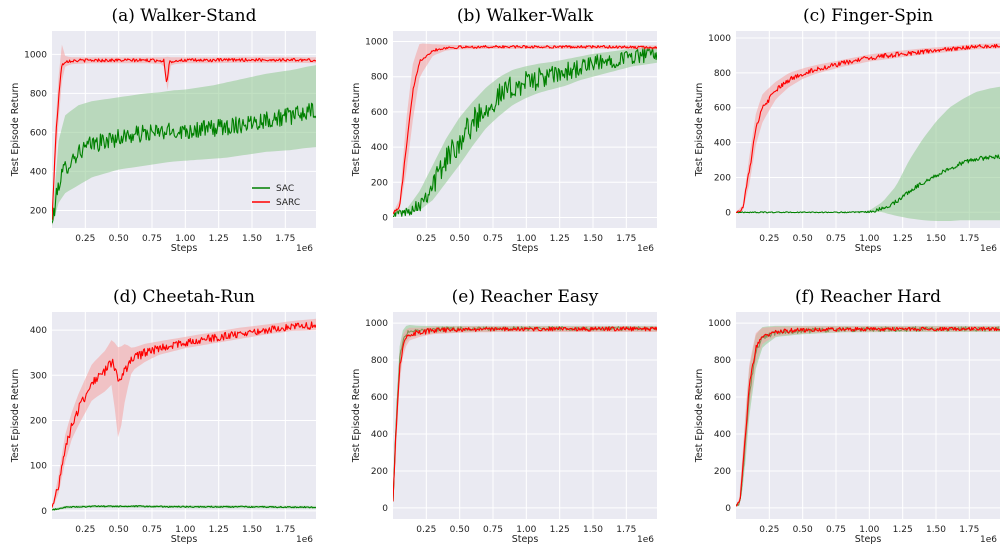 The height and width of the screenshot is (552, 1000). I want to click on chart-title: (e) Reacher Easy, so click(525, 297).